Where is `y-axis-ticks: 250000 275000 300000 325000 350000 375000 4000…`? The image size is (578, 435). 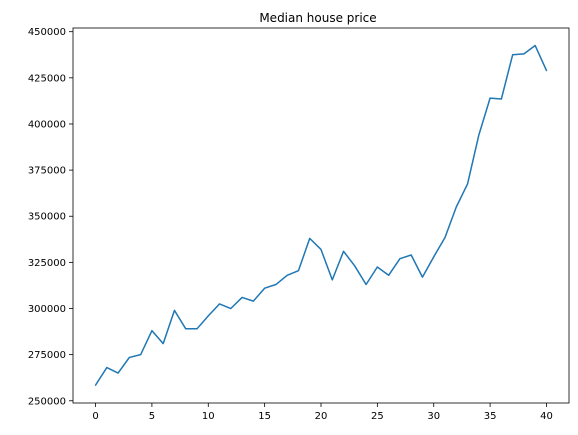 y-axis-ticks: 250000 275000 300000 325000 350000 375000 4000… is located at coordinates (50, 217).